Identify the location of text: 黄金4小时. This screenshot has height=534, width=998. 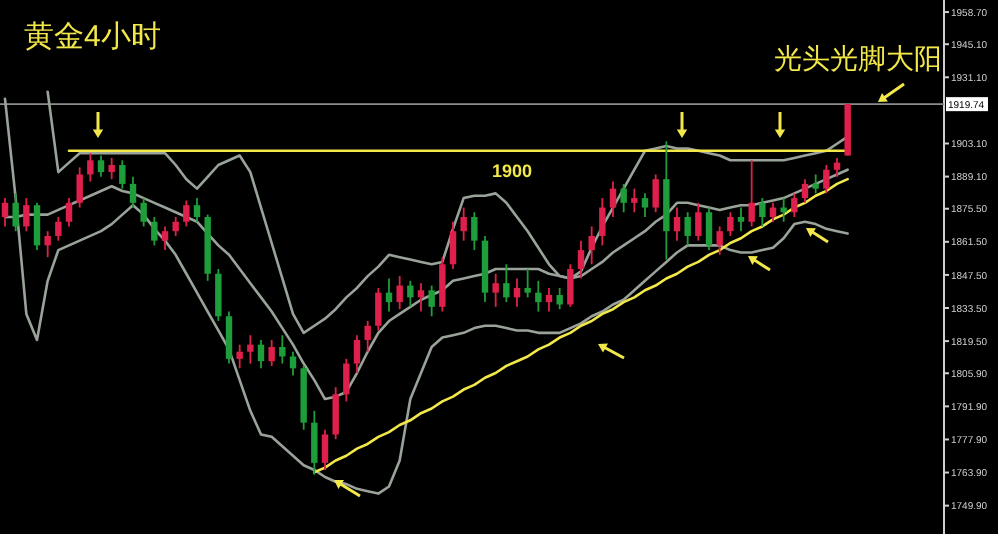
(92, 37).